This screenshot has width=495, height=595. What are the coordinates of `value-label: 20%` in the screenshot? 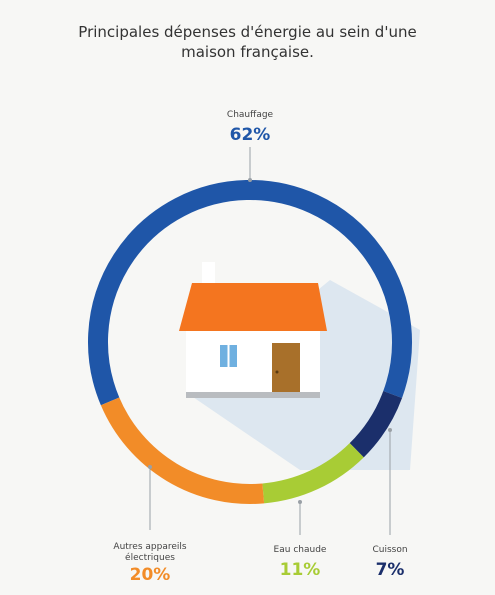 It's located at (150, 575).